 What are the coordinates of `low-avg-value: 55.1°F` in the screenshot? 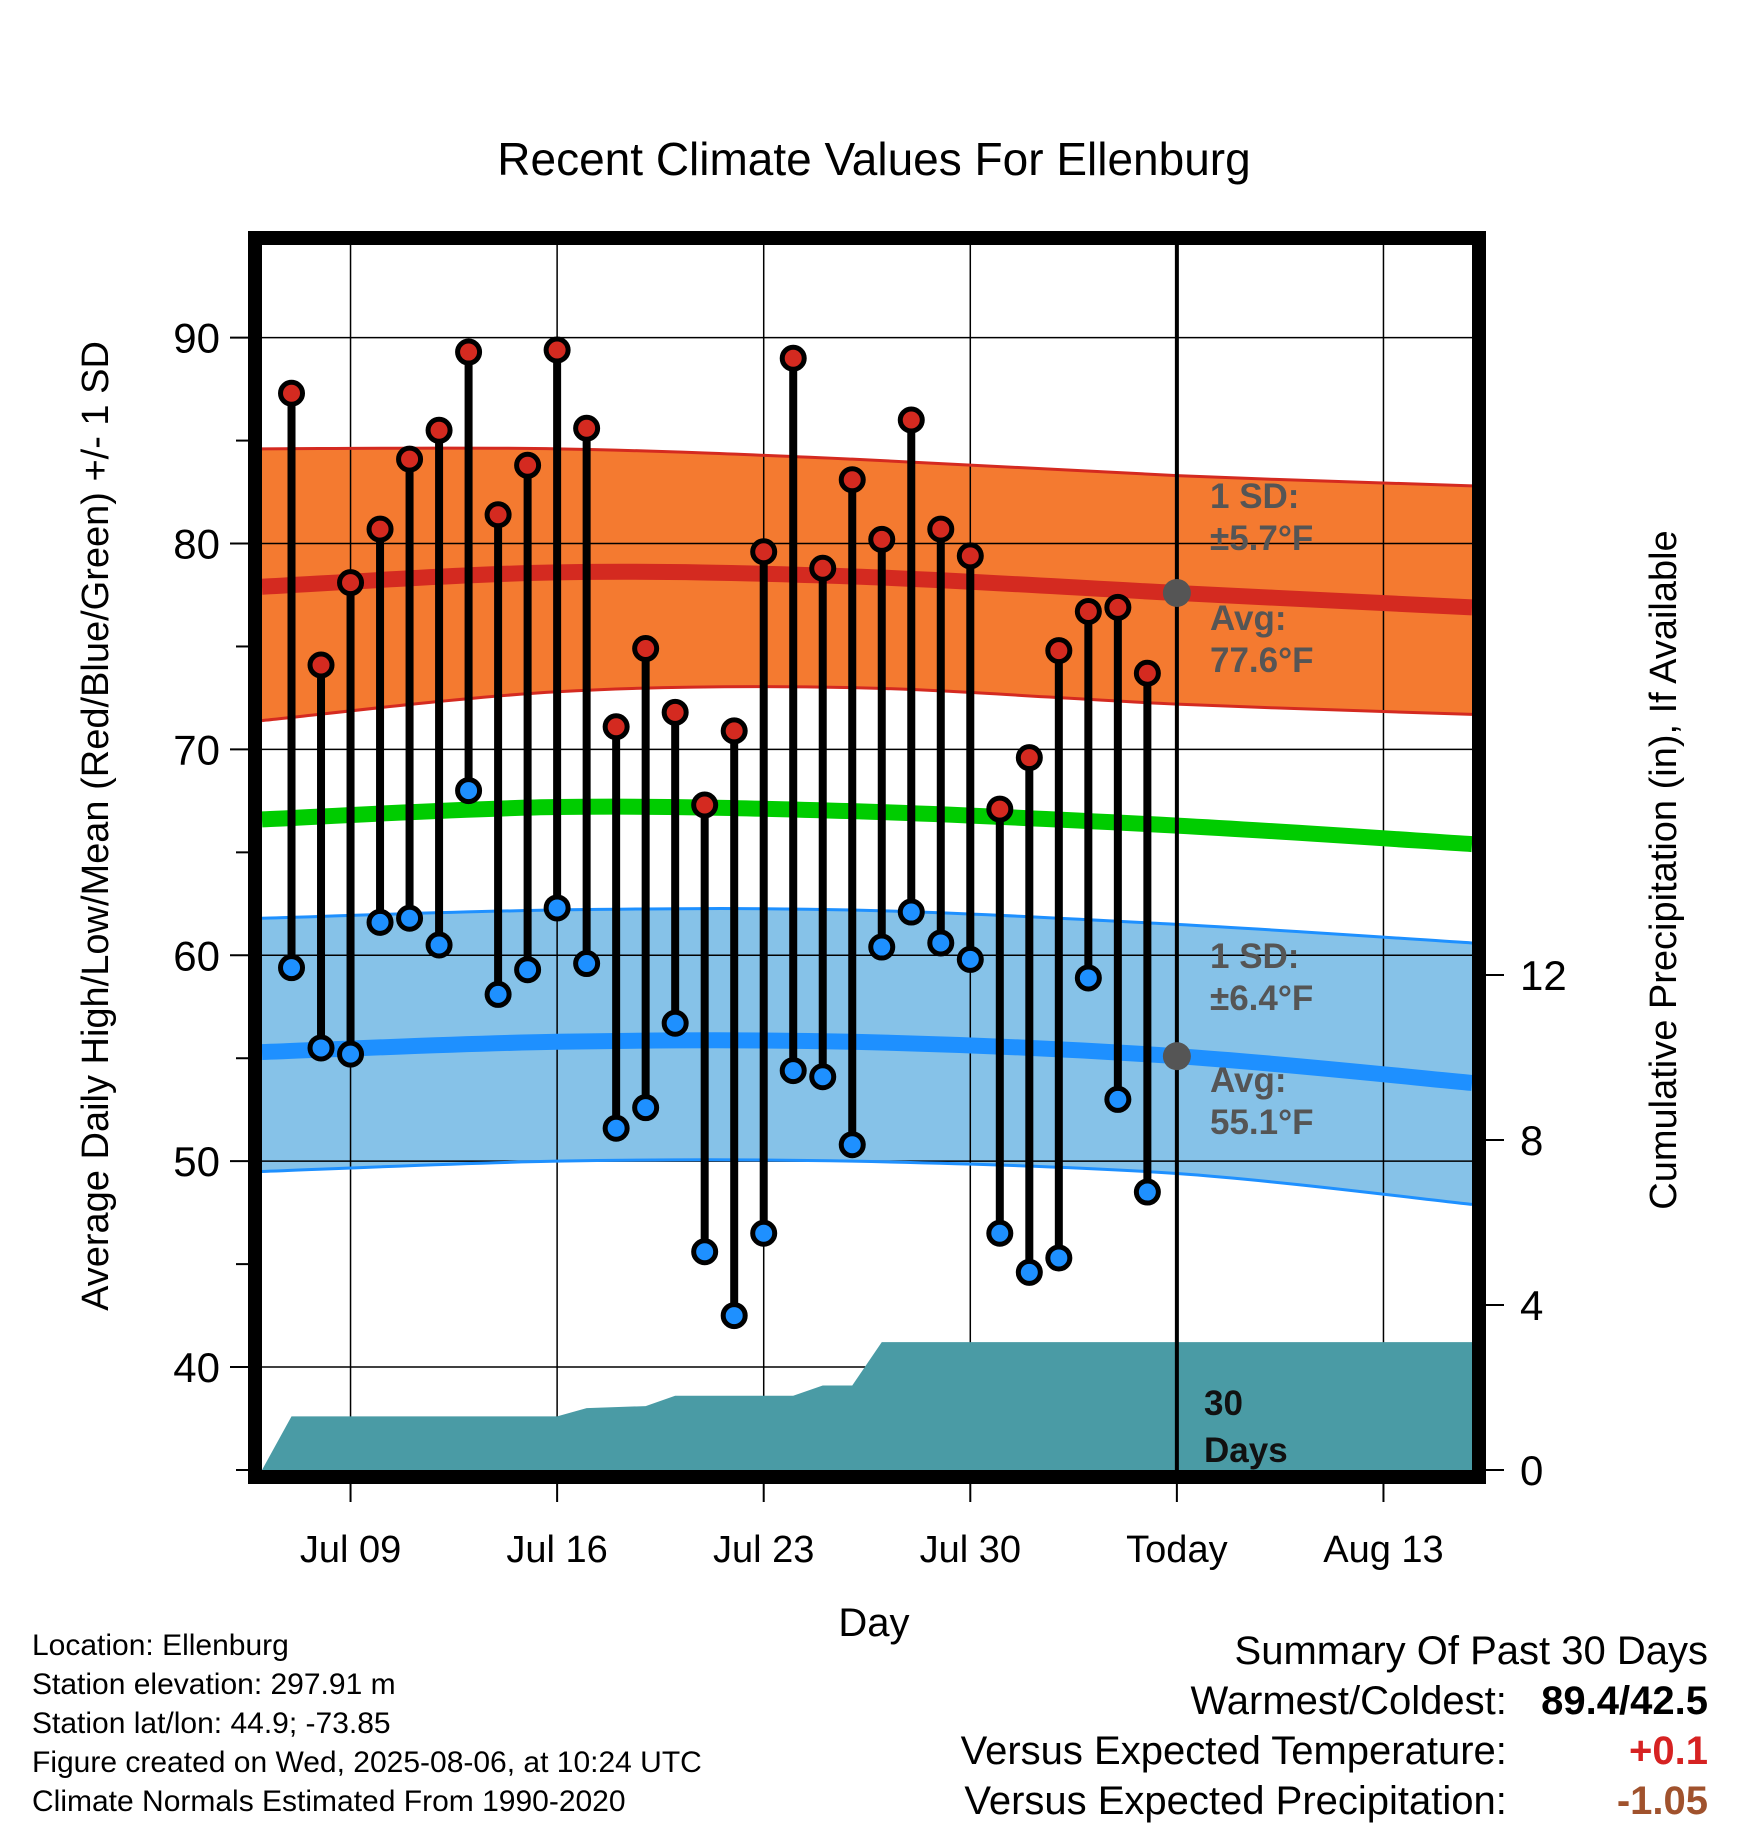 It's located at (1262, 1122).